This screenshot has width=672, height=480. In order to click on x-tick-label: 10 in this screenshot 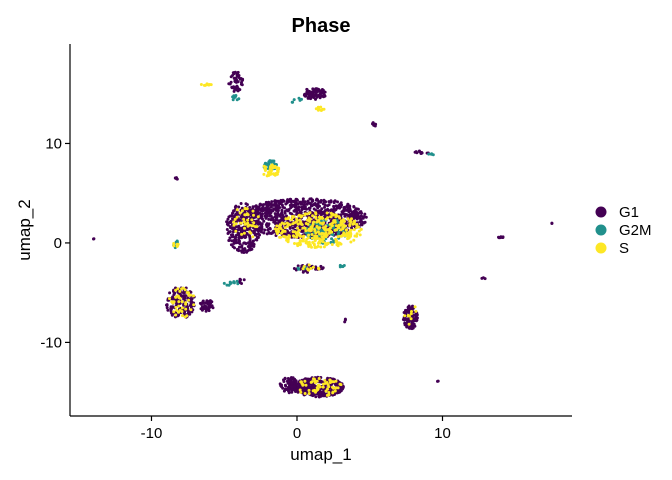, I will do `click(442, 433)`.